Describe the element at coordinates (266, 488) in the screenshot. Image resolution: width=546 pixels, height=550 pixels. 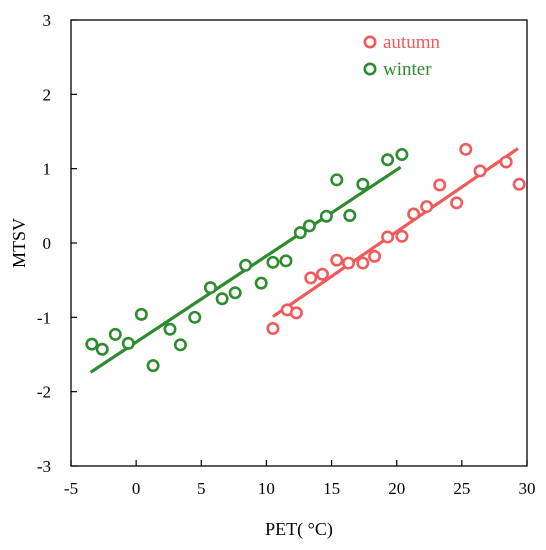
I see `x-tick-label: 10` at that location.